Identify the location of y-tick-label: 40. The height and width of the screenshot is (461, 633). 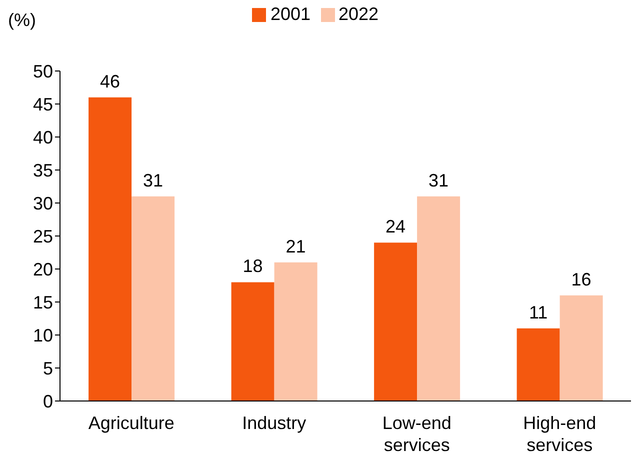
(42, 137).